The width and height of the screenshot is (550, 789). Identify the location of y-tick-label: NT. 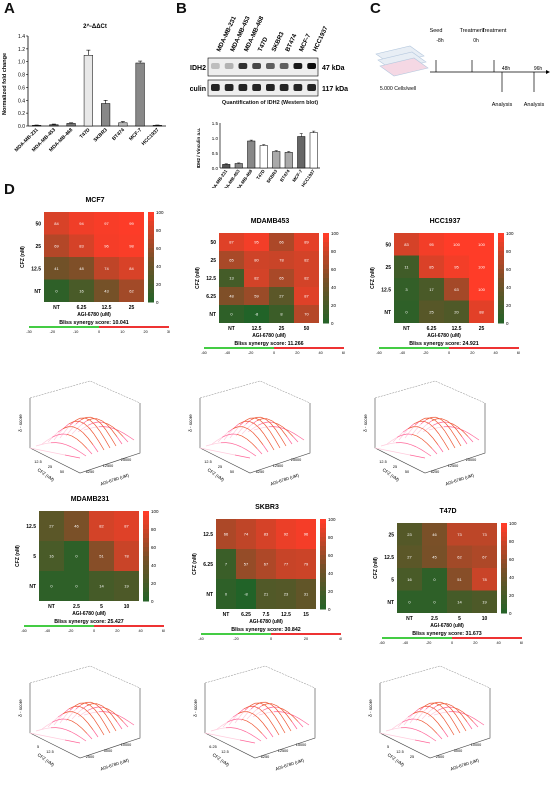
(390, 603).